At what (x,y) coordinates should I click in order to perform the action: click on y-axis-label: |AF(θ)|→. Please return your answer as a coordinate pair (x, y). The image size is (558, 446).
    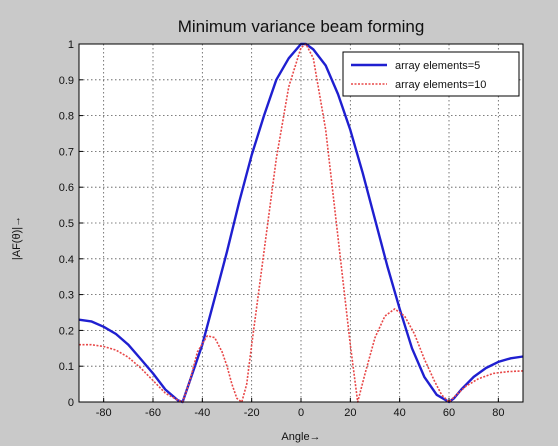
    Looking at the image, I should click on (17, 238).